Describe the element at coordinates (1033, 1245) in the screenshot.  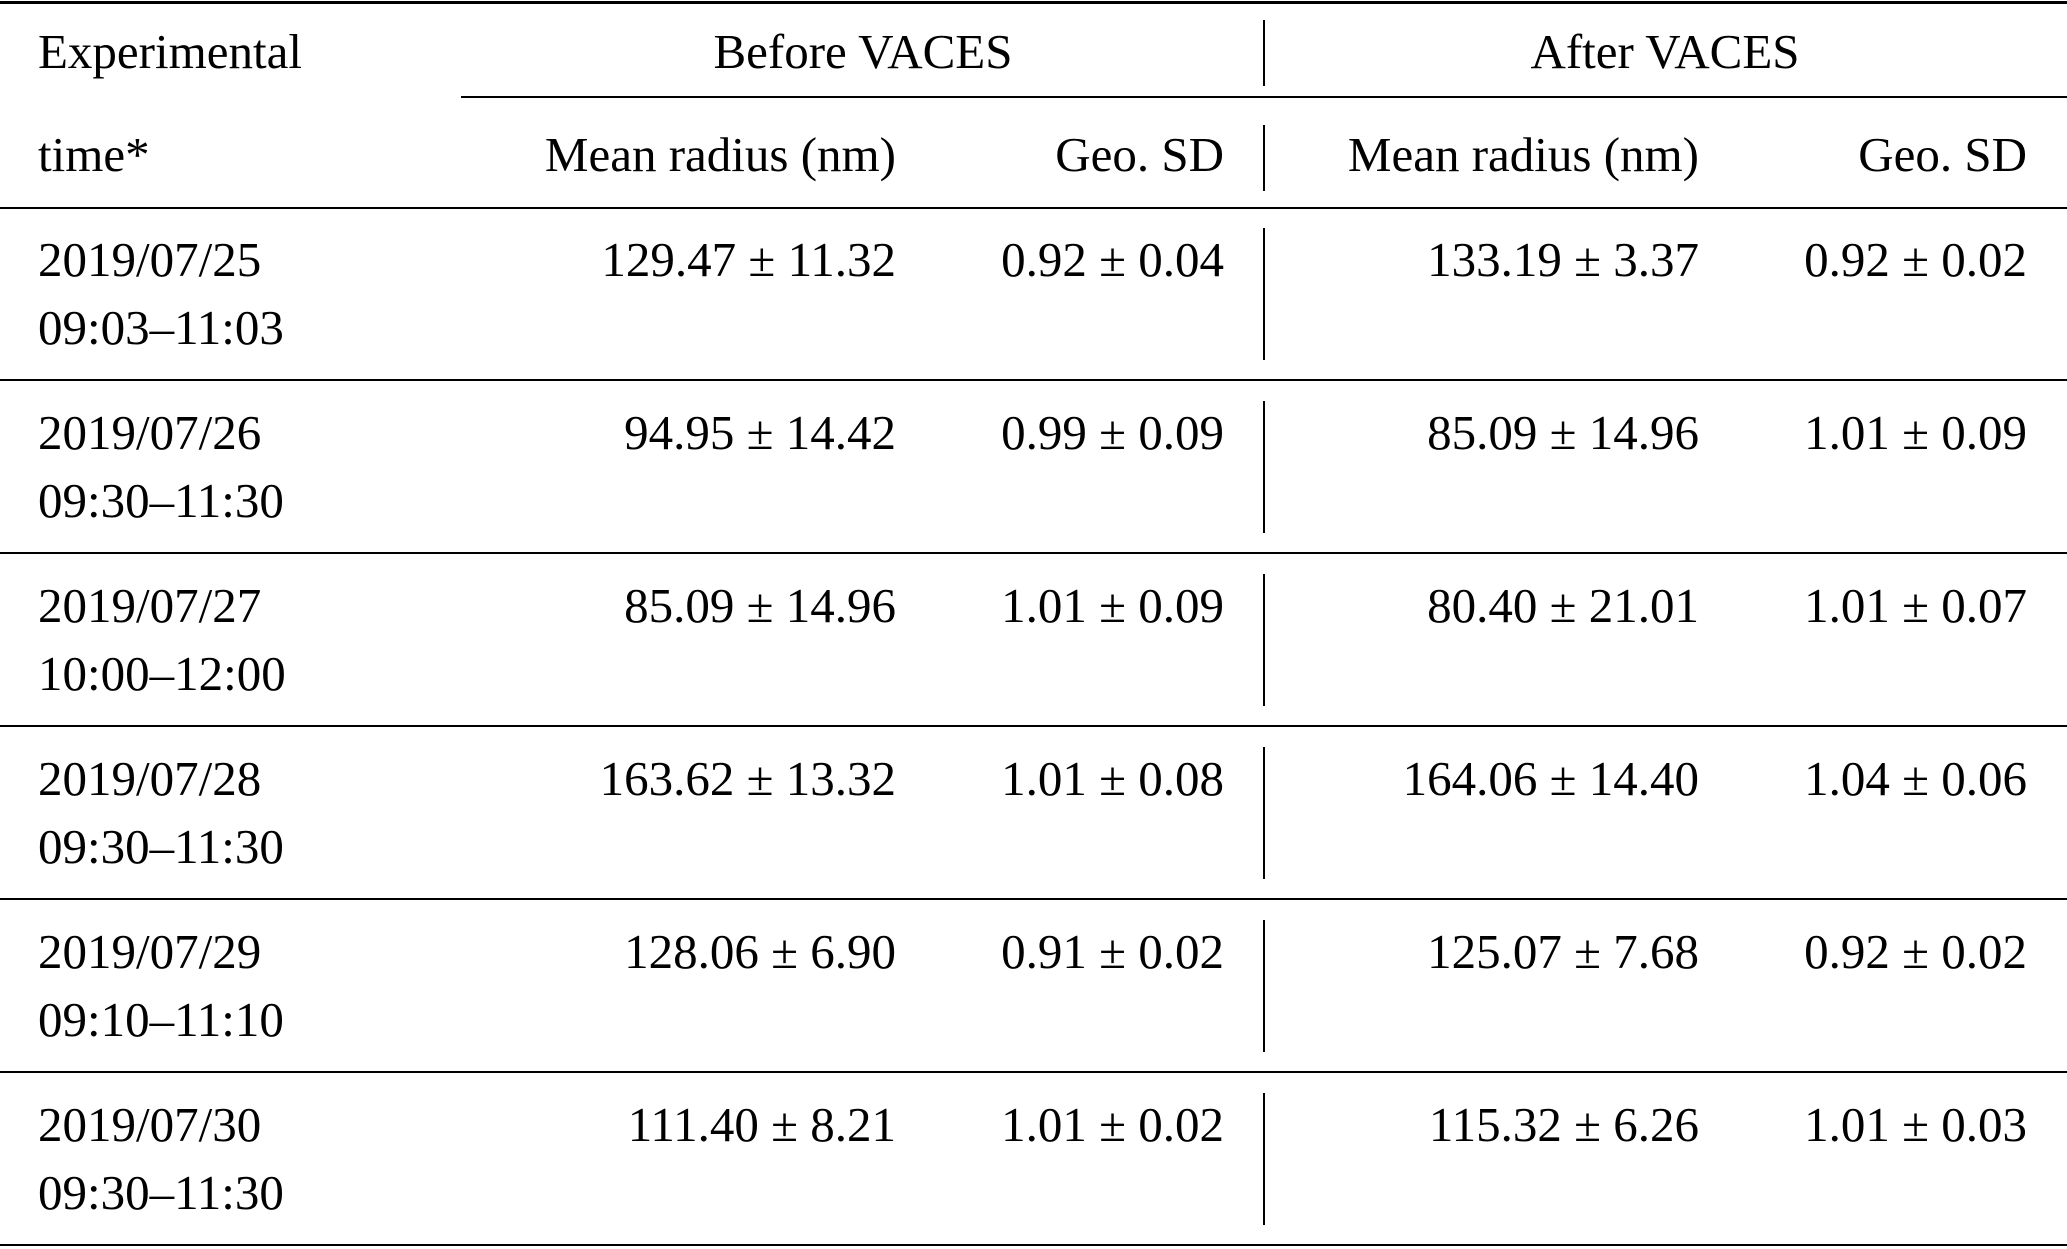
I see `bottom-rule` at that location.